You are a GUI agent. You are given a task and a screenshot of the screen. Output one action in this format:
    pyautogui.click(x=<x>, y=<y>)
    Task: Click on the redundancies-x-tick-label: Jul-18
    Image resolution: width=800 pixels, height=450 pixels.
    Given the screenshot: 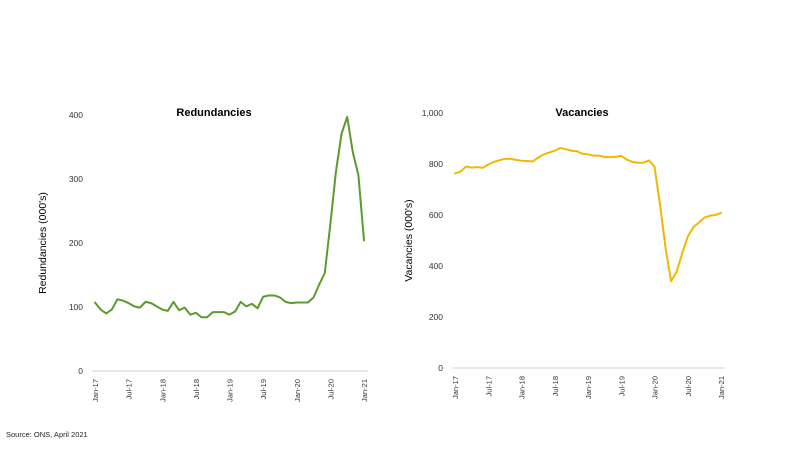 What is the action you would take?
    pyautogui.click(x=196, y=389)
    